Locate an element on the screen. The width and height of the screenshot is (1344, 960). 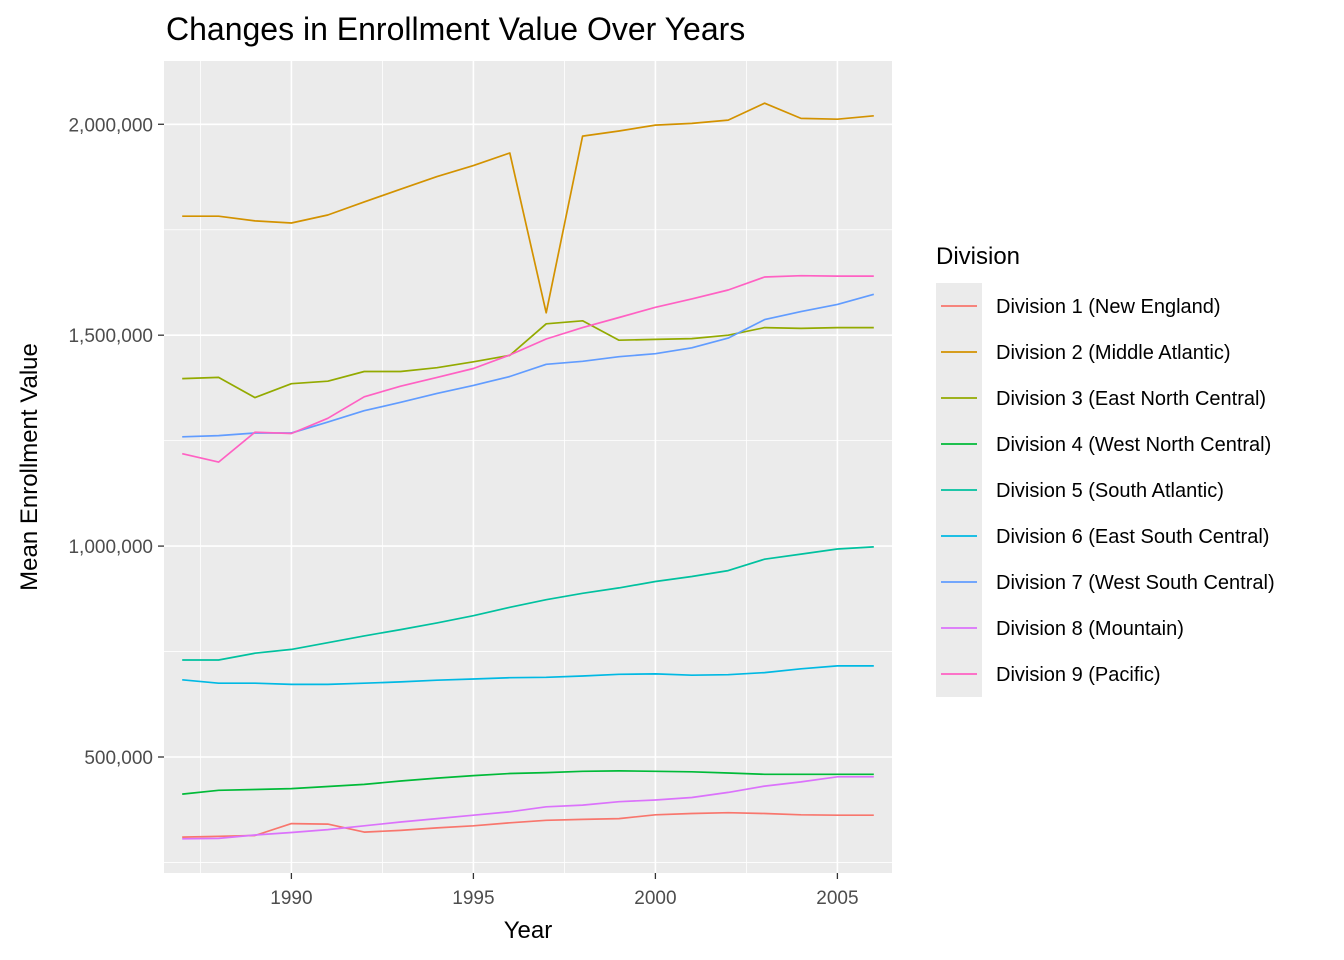
y-tick-label: 500,000 is located at coordinates (118, 758).